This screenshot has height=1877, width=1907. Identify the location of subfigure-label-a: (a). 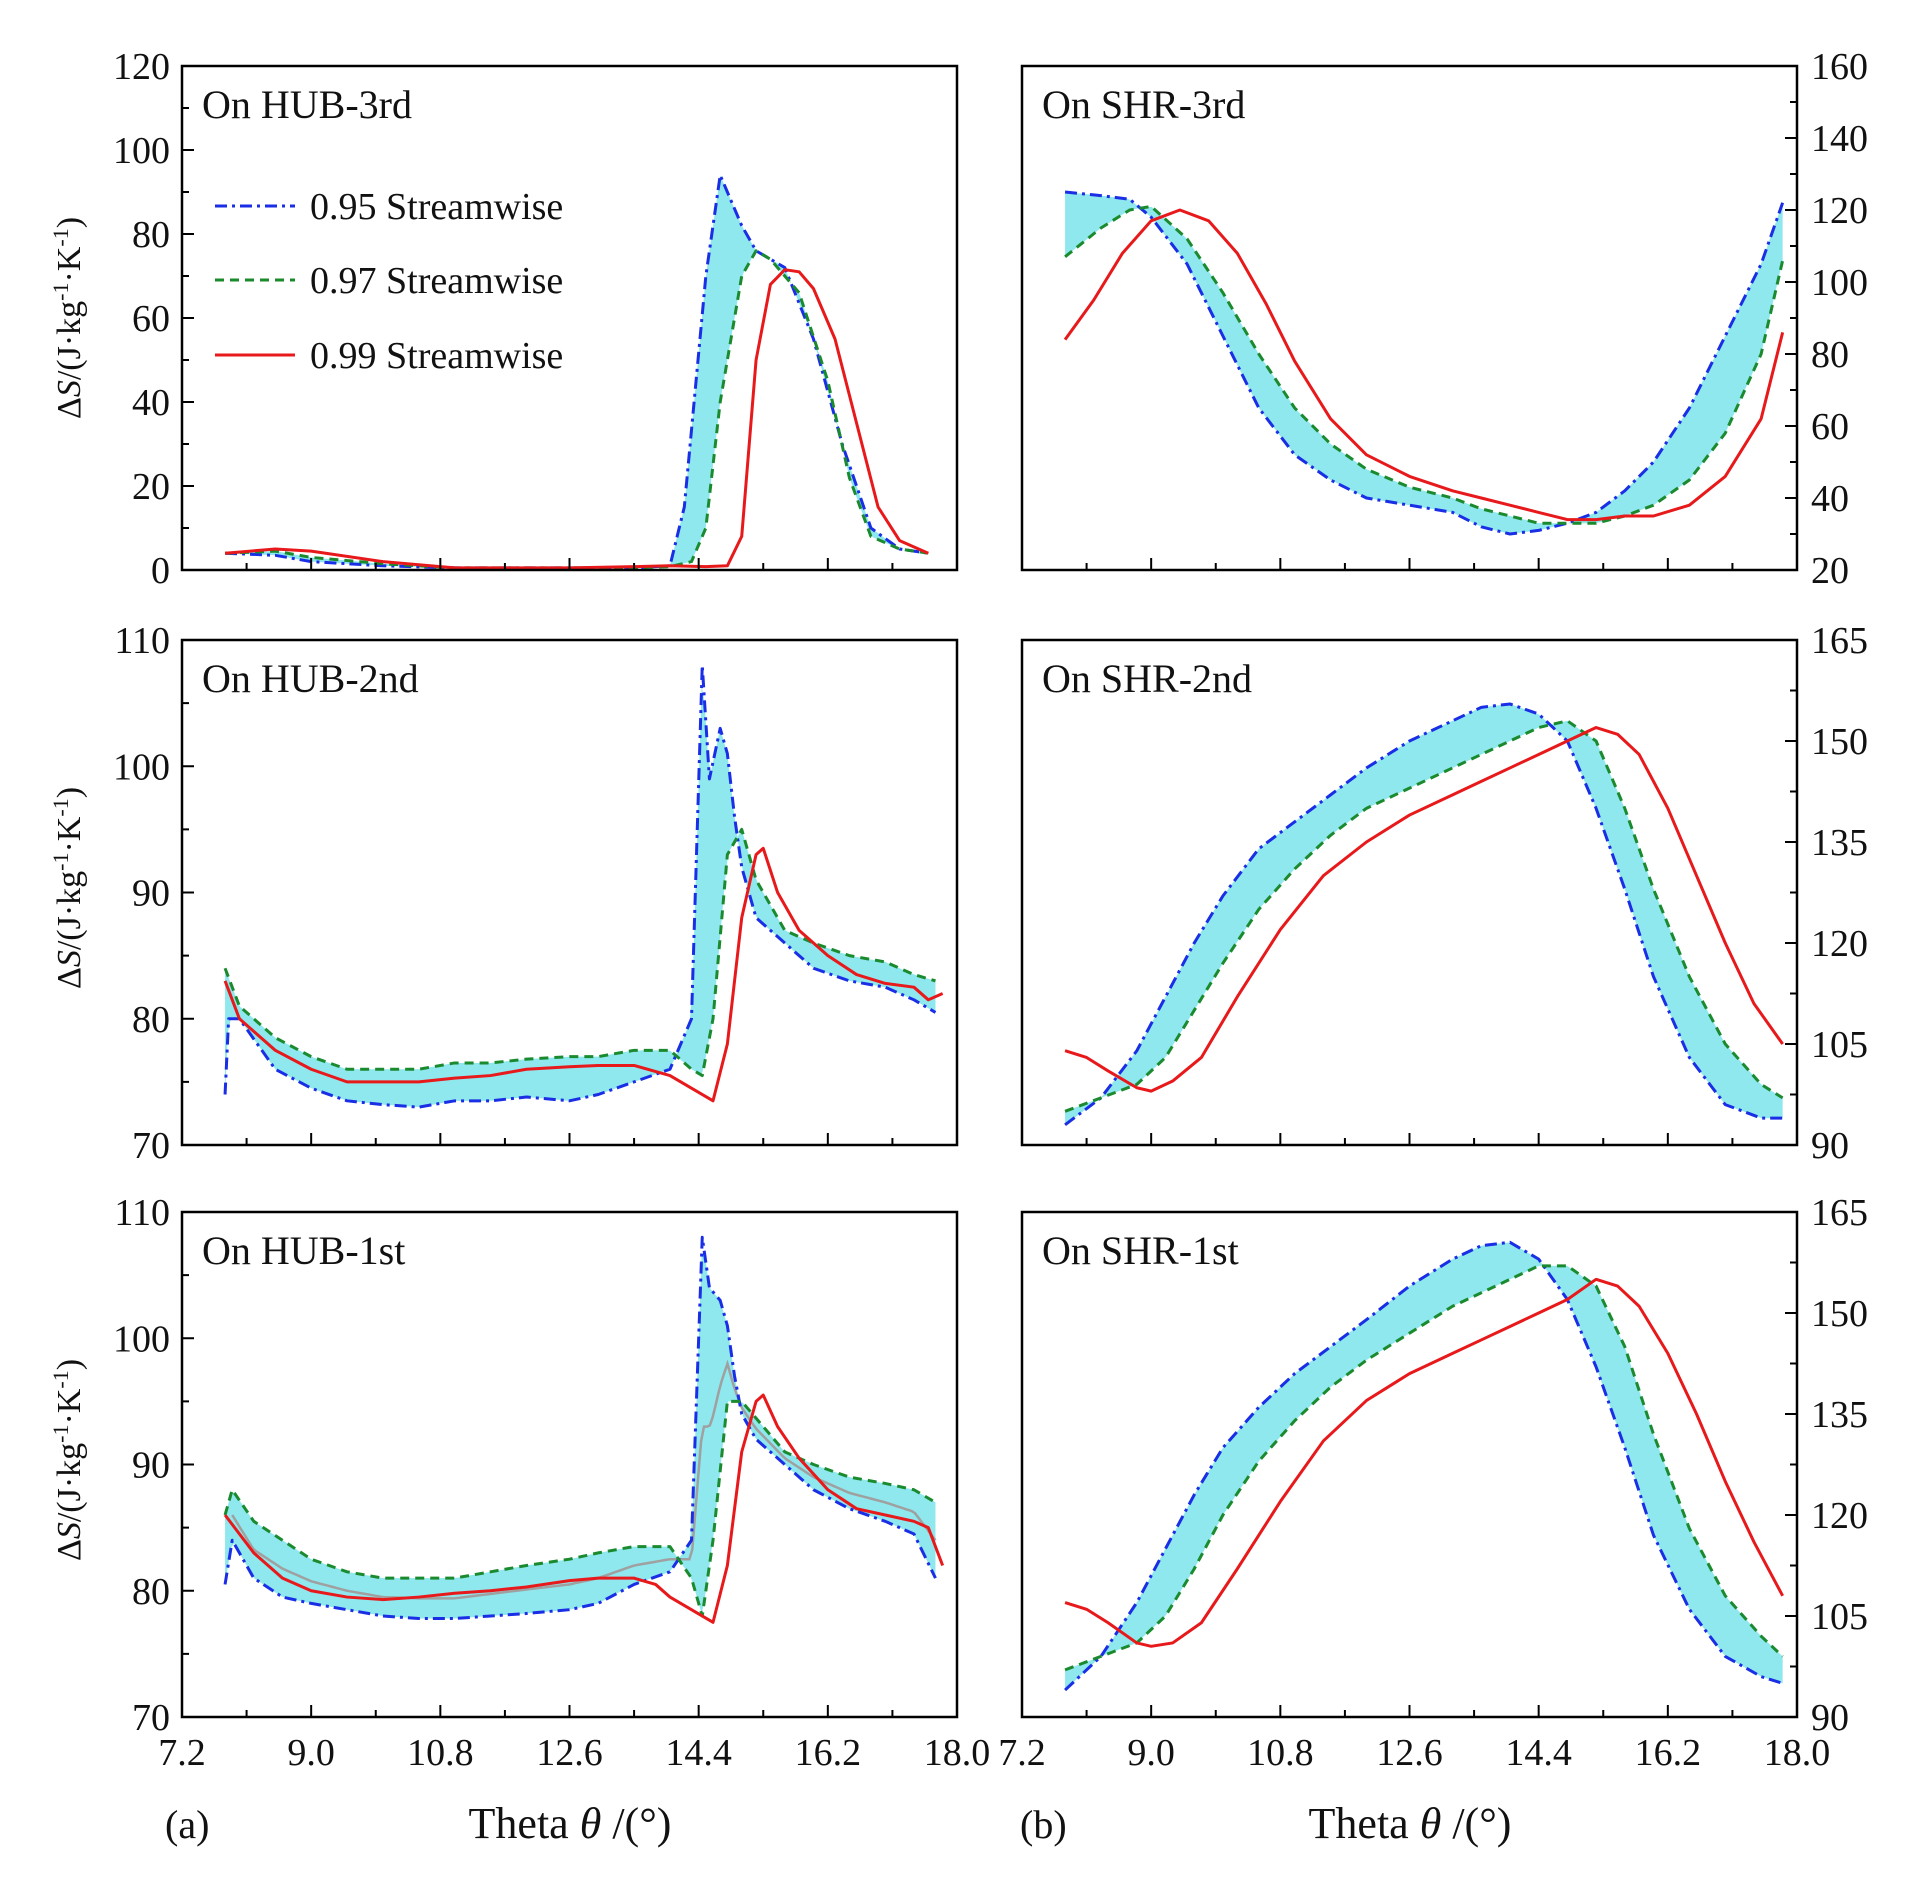
(187, 1824).